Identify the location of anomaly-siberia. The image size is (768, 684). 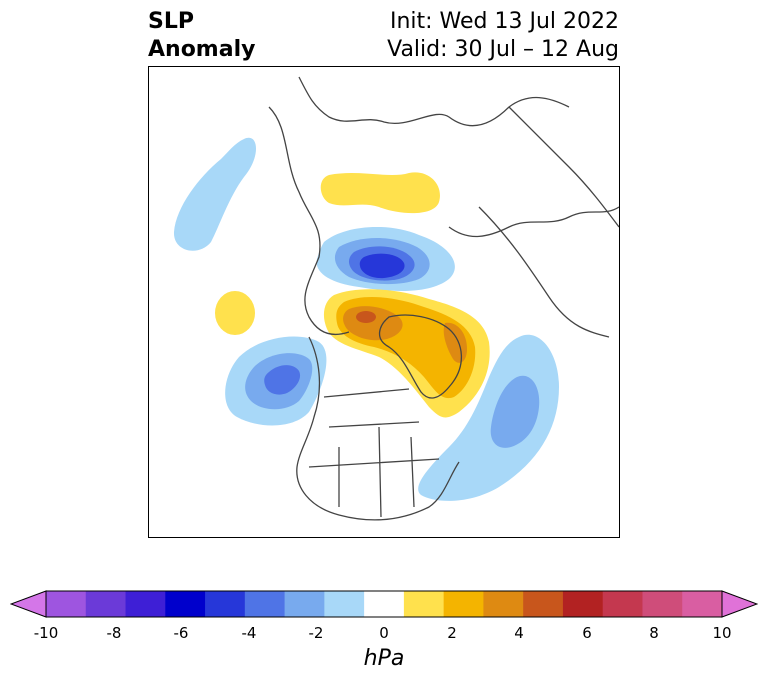
(380, 193).